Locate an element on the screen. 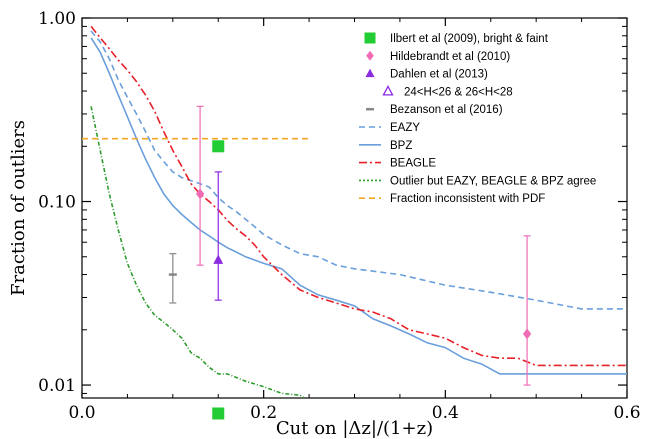  legend-label: EAZY is located at coordinates (405, 128).